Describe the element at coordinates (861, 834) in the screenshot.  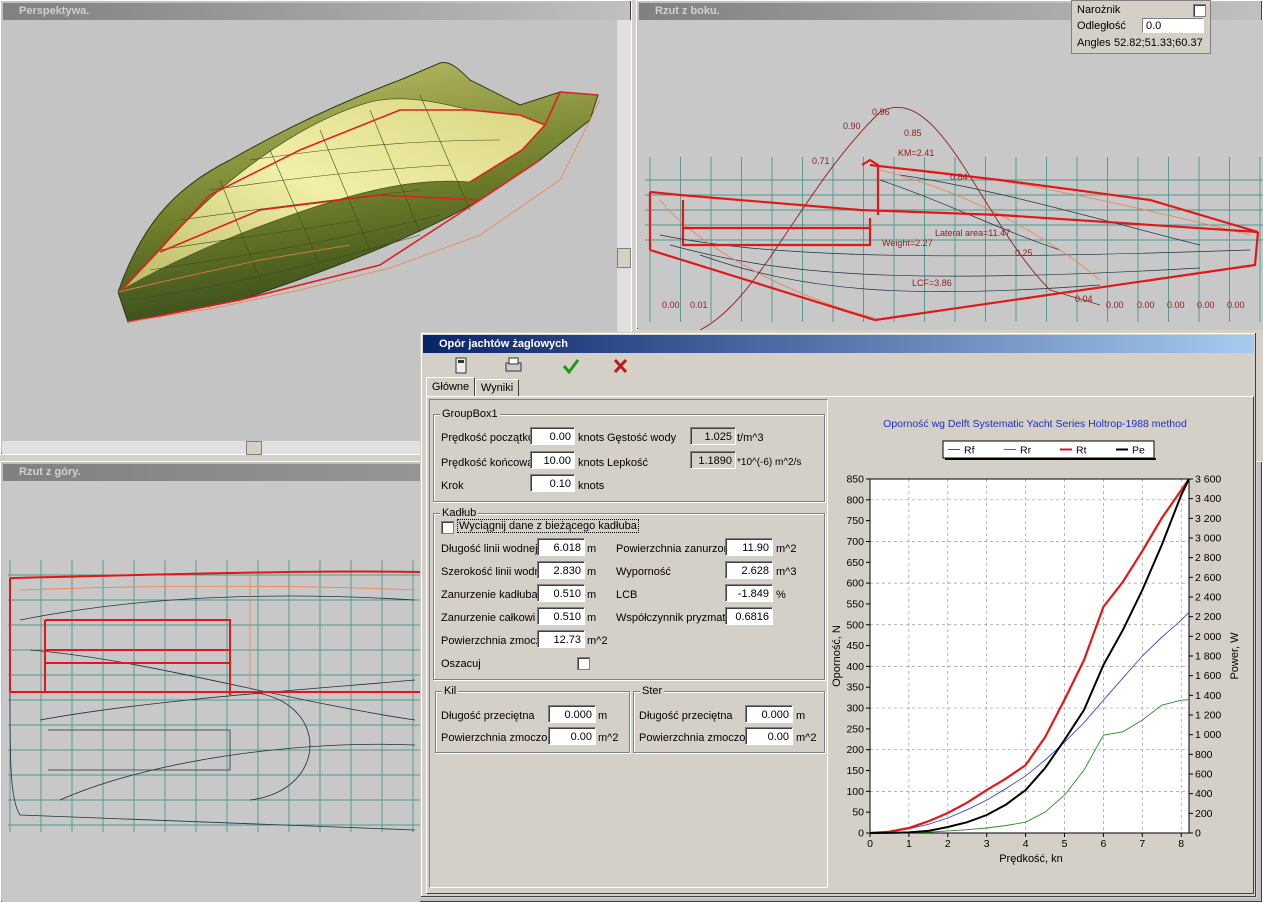
I see `y-tick-label: 0` at that location.